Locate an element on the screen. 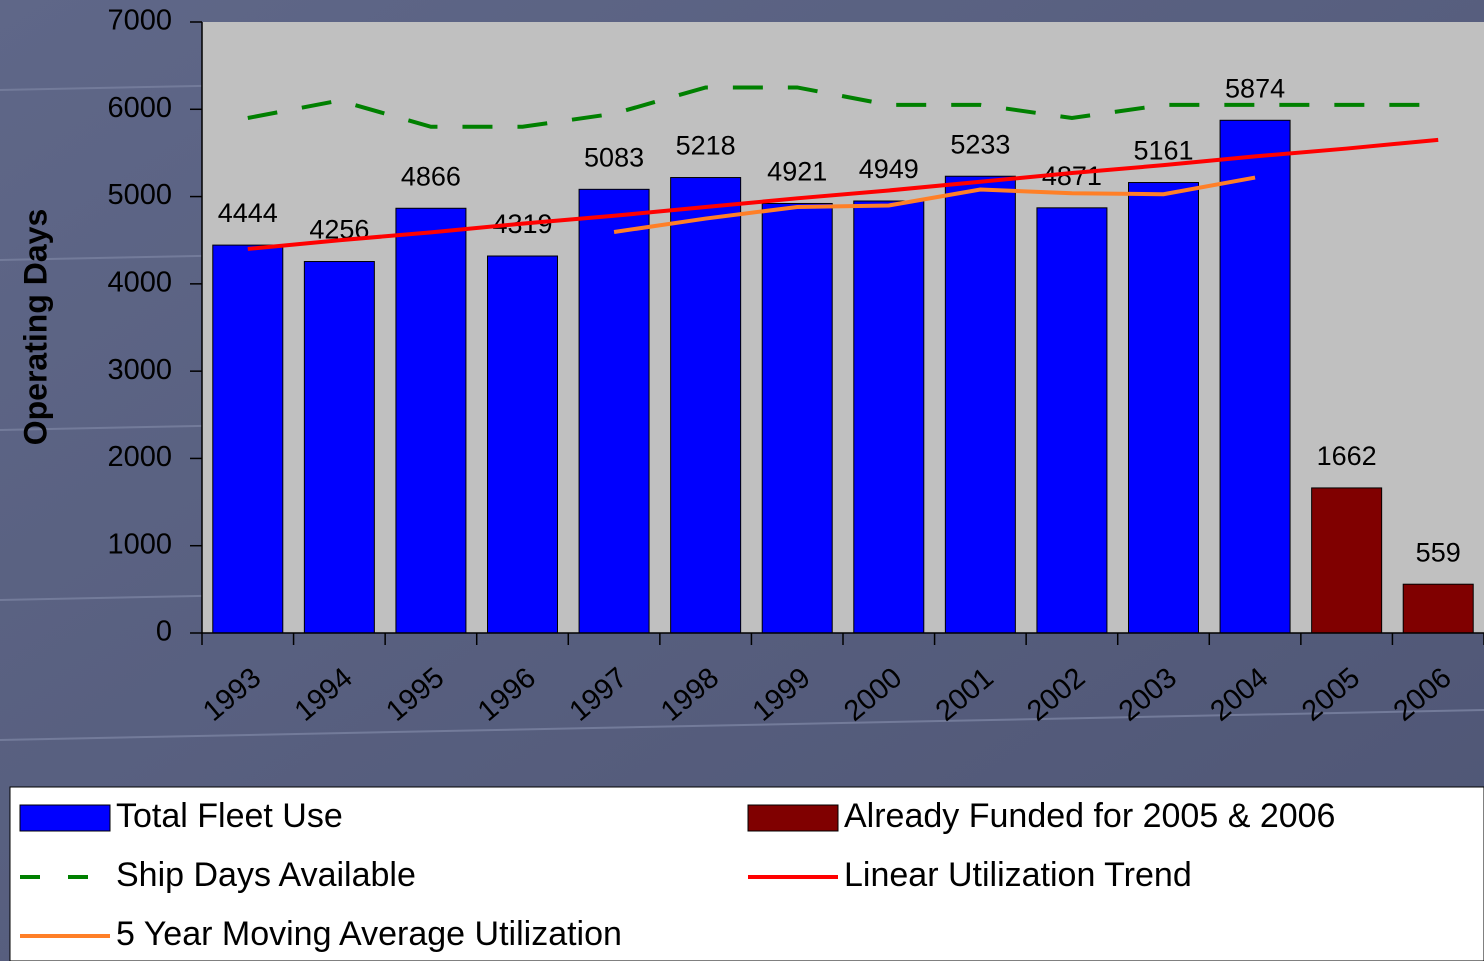 Image resolution: width=1484 pixels, height=961 pixels. y-axis-label: Operating Days is located at coordinates (35, 327).